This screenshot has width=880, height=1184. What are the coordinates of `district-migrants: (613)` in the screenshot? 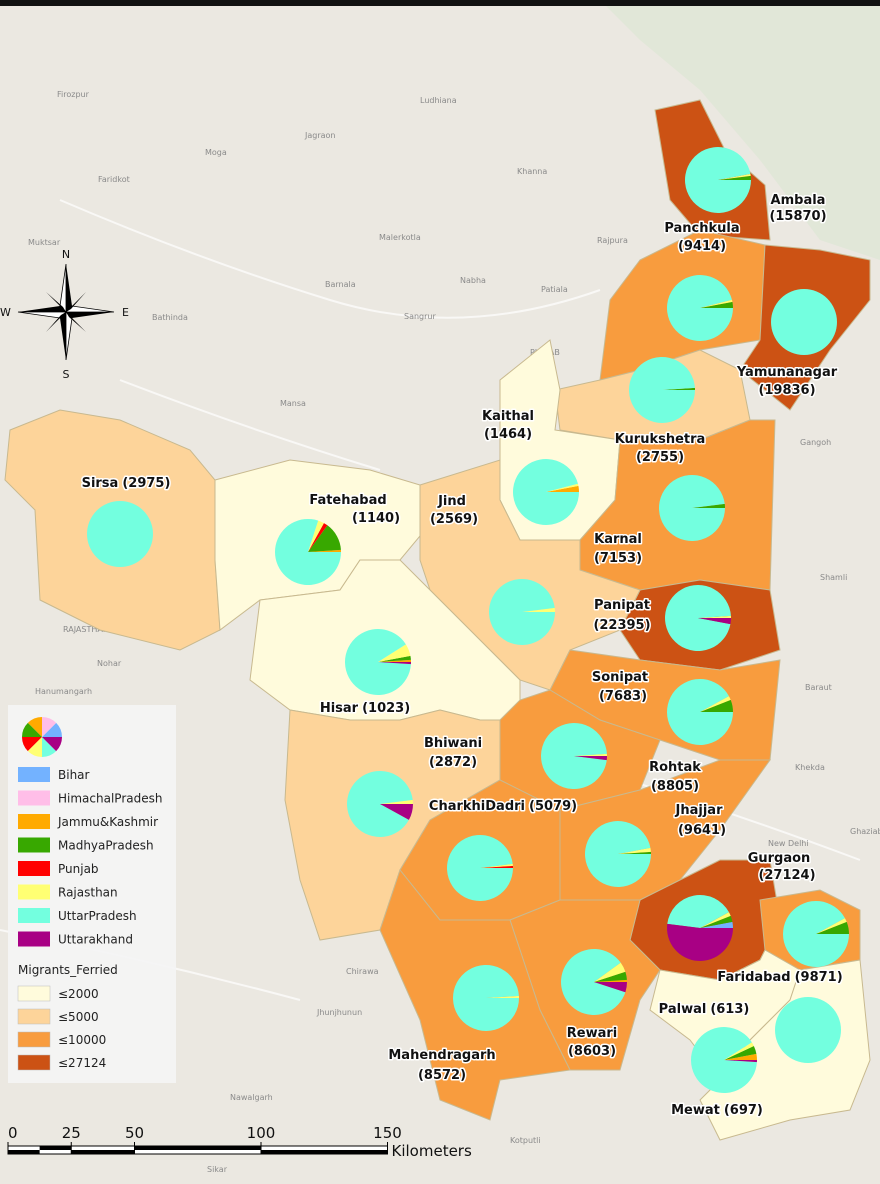 It's located at (729, 1009).